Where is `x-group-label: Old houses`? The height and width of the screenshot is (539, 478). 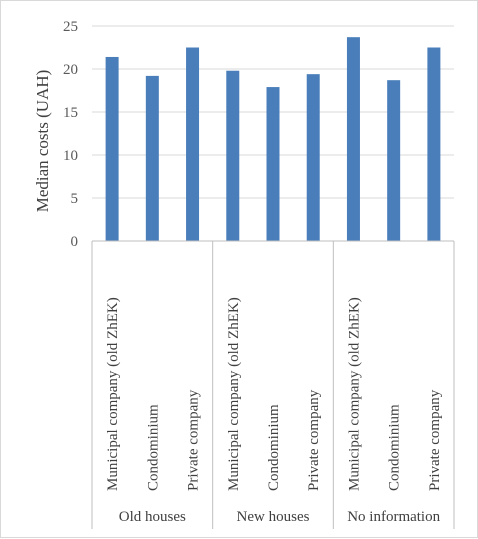
x-group-label: Old houses is located at coordinates (152, 517).